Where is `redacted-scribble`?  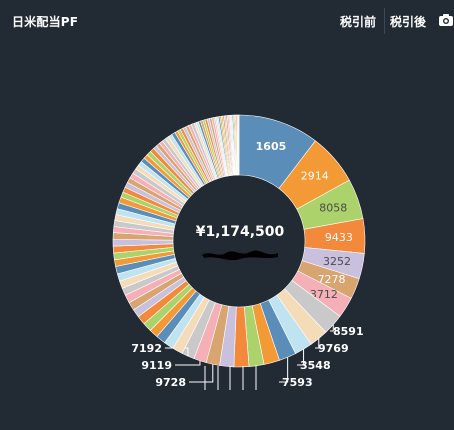 redacted-scribble is located at coordinates (240, 255).